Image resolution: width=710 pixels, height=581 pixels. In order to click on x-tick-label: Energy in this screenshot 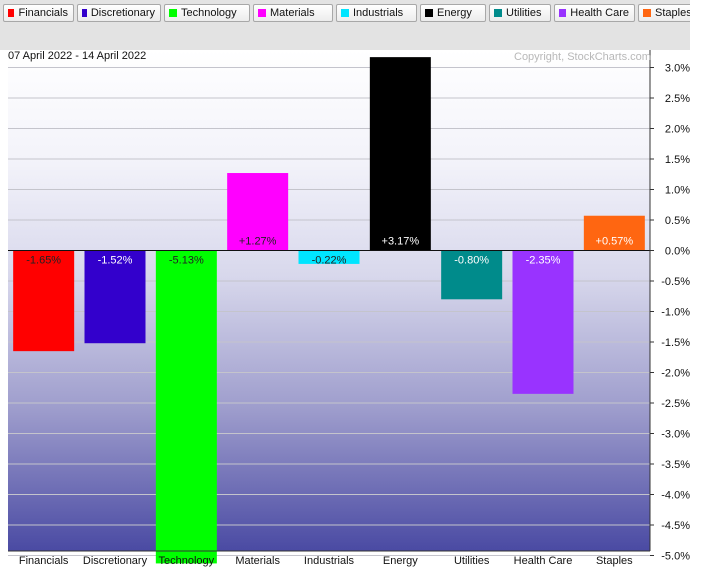, I will do `click(400, 561)`.